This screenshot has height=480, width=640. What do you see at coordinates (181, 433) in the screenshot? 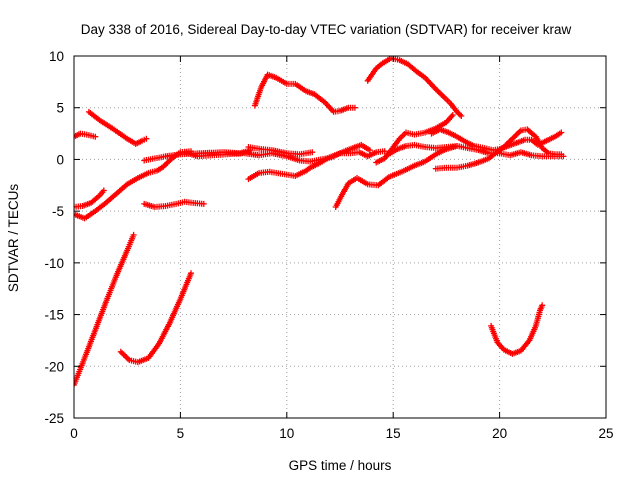
I see `x-tick-label: 5` at bounding box center [181, 433].